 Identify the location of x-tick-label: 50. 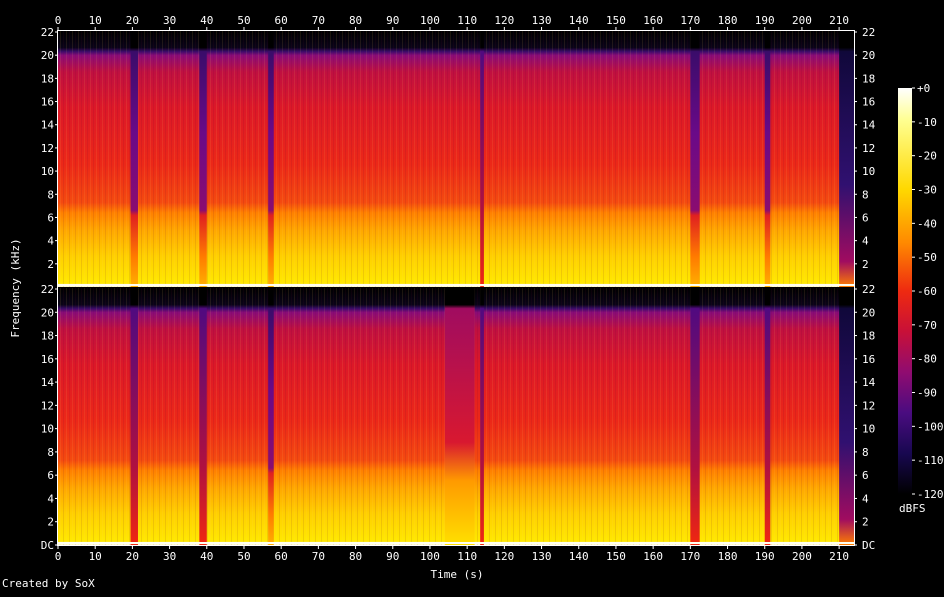
(243, 20).